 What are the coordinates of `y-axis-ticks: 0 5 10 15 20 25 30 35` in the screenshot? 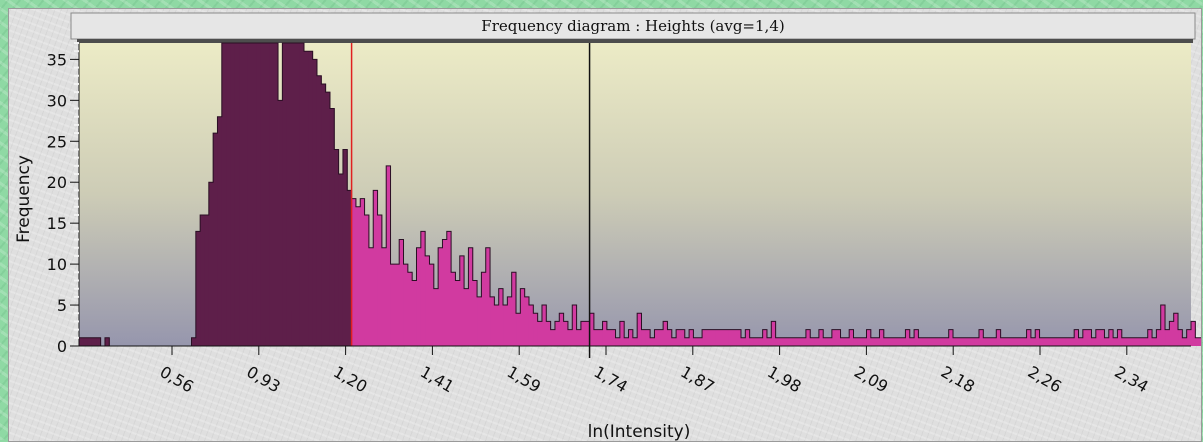 It's located at (63, 199).